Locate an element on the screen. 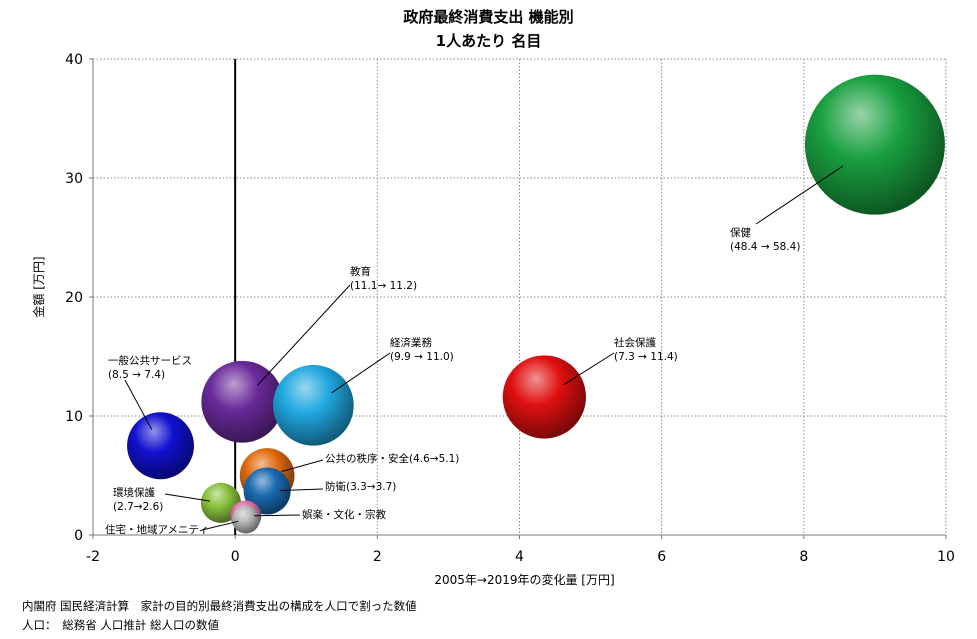 The width and height of the screenshot is (977, 639). y-axis-label: 金額 [万円] is located at coordinates (38, 286).